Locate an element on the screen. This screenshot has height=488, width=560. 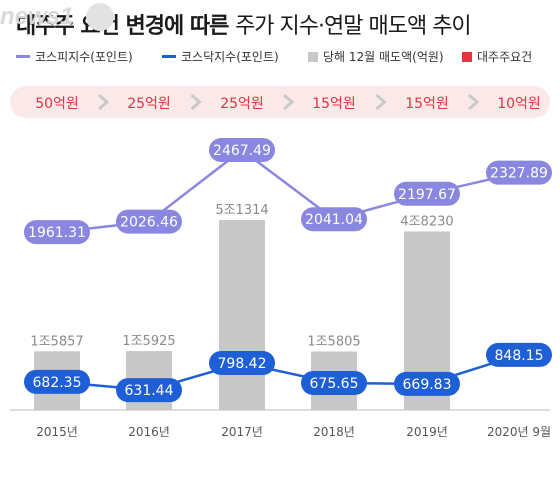
legend-label-requirement: 대주주요건 is located at coordinates (505, 57).